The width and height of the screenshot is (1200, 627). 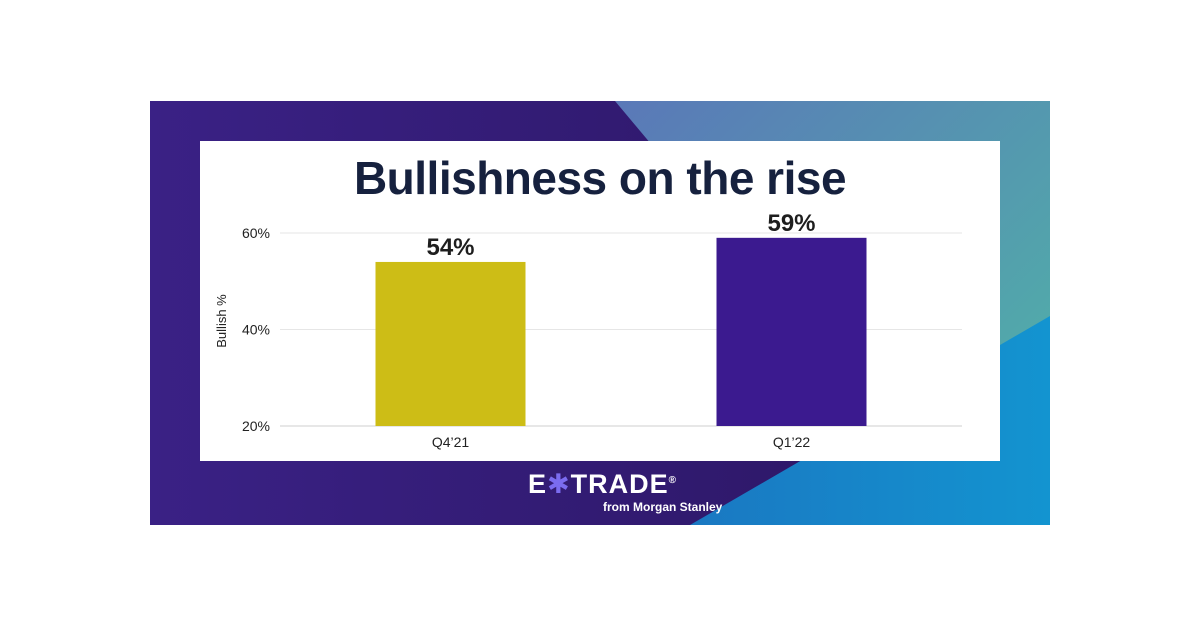 What do you see at coordinates (791, 223) in the screenshot?
I see `data-label: 59%` at bounding box center [791, 223].